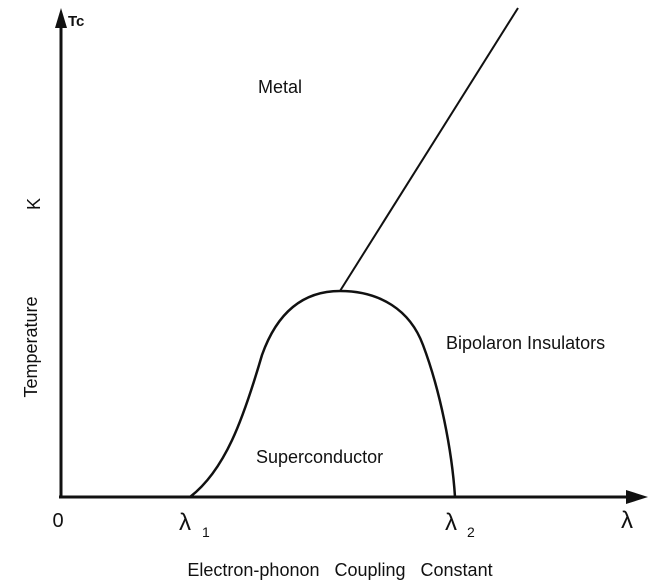 Image resolution: width=660 pixels, height=584 pixels. Describe the element at coordinates (319, 457) in the screenshot. I see `region-superconductor-label: Superconductor` at that location.